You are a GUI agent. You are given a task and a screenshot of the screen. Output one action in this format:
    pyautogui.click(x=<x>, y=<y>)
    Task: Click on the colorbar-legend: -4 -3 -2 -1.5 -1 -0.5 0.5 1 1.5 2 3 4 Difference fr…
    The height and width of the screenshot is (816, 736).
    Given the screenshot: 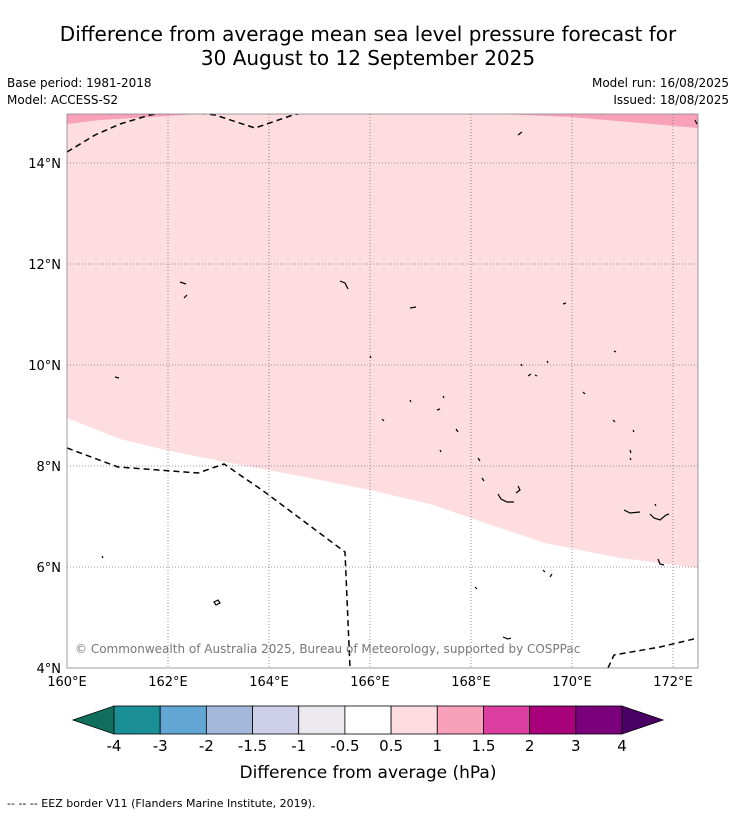 What is the action you would take?
    pyautogui.click(x=368, y=744)
    